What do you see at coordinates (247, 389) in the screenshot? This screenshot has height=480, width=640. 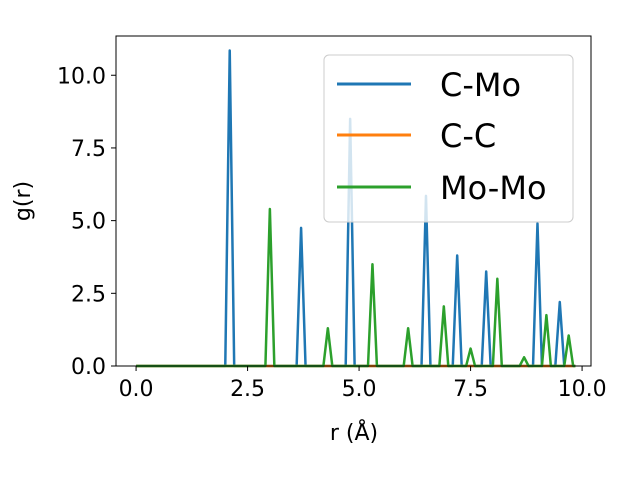 I see `x-tick-label: 2.5` at bounding box center [247, 389].